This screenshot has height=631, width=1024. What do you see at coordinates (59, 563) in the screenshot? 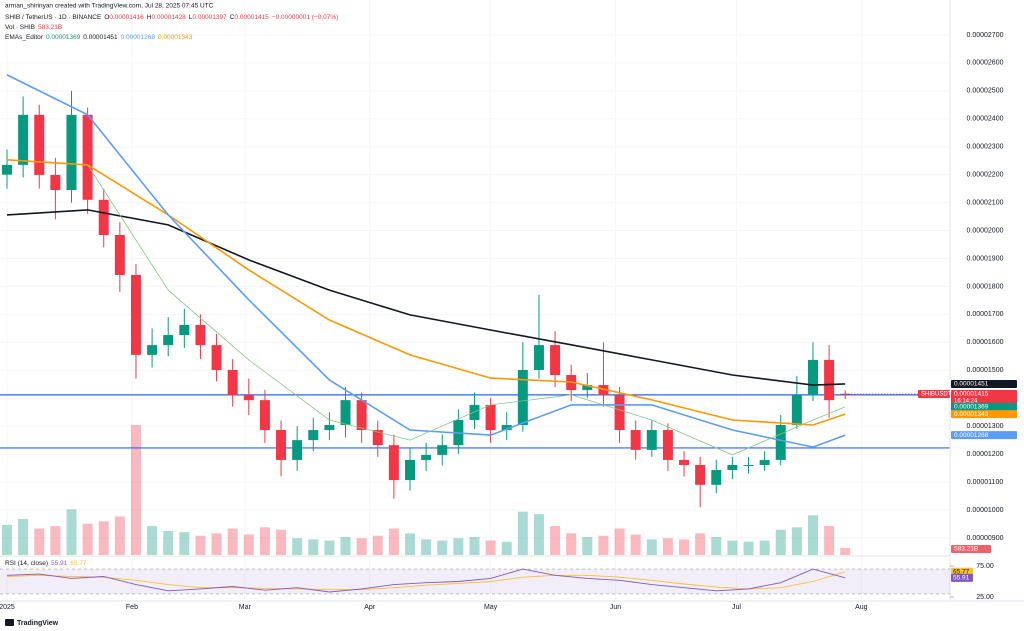
I see `rsi-value: 55.91` at bounding box center [59, 563].